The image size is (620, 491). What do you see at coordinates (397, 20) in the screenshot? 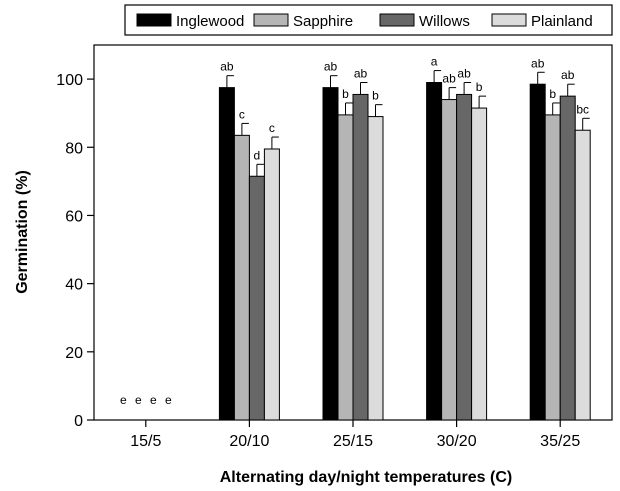
I see `legend-swatch-willows` at bounding box center [397, 20].